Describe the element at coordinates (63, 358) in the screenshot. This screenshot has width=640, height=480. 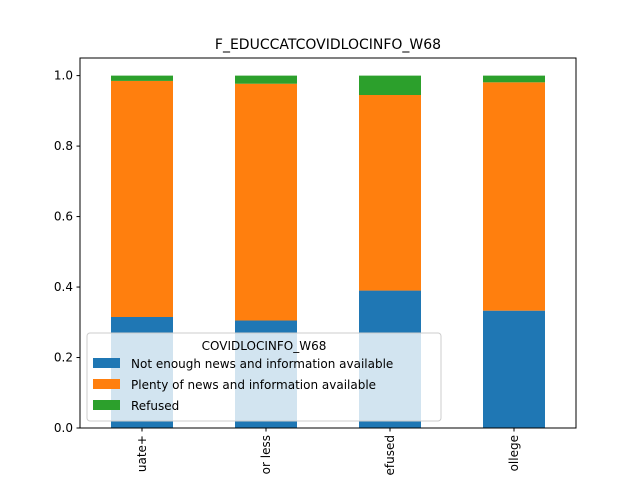
I see `y-tick-label: 0.2` at that location.